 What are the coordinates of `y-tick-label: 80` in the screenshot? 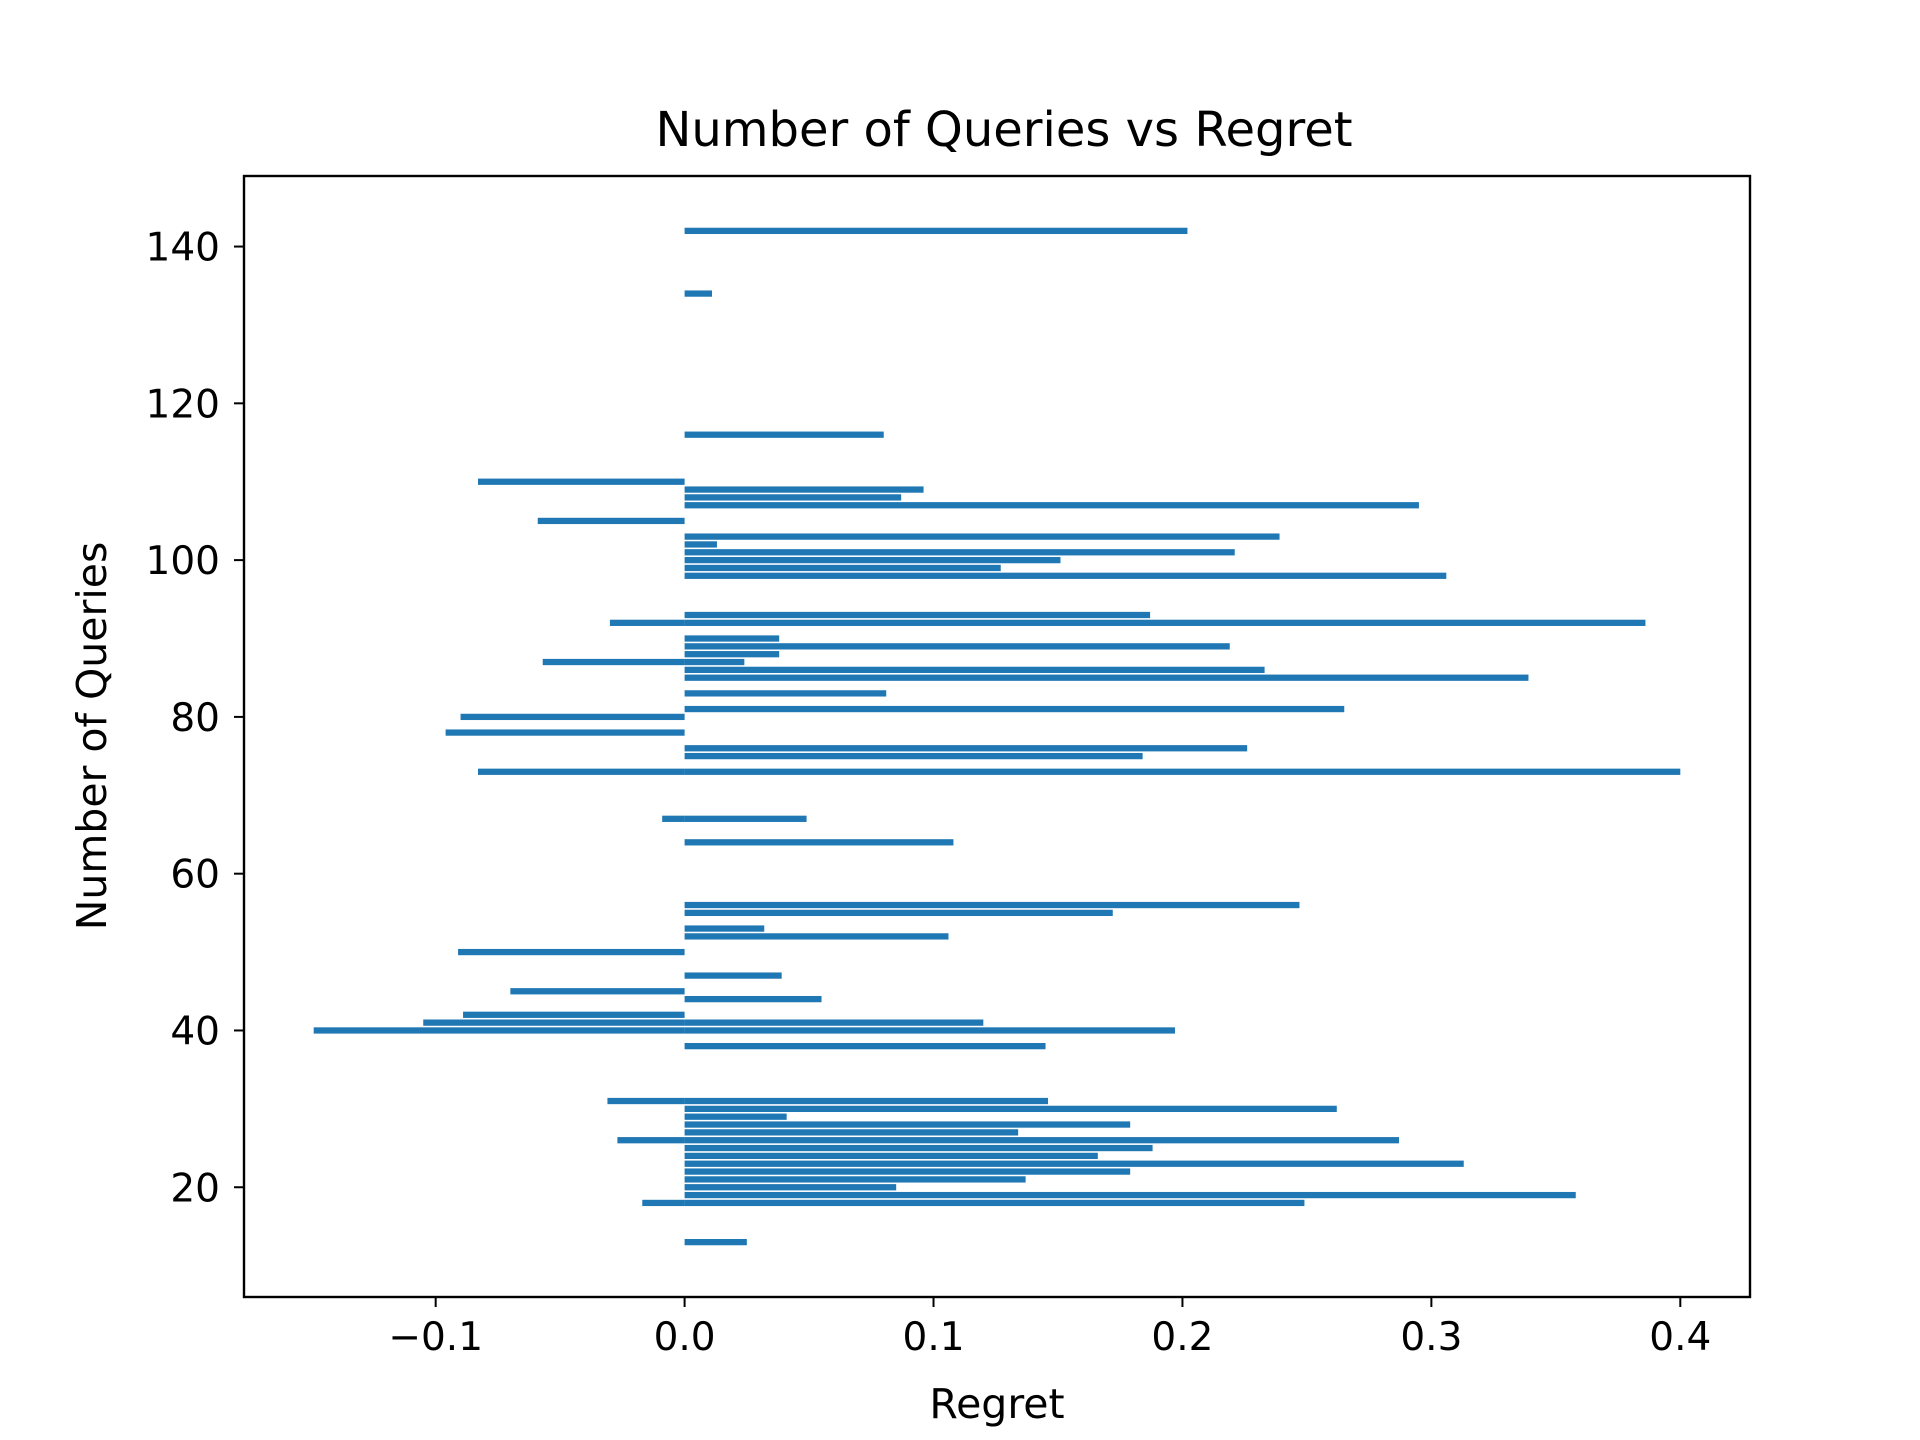 It's located at (195, 718).